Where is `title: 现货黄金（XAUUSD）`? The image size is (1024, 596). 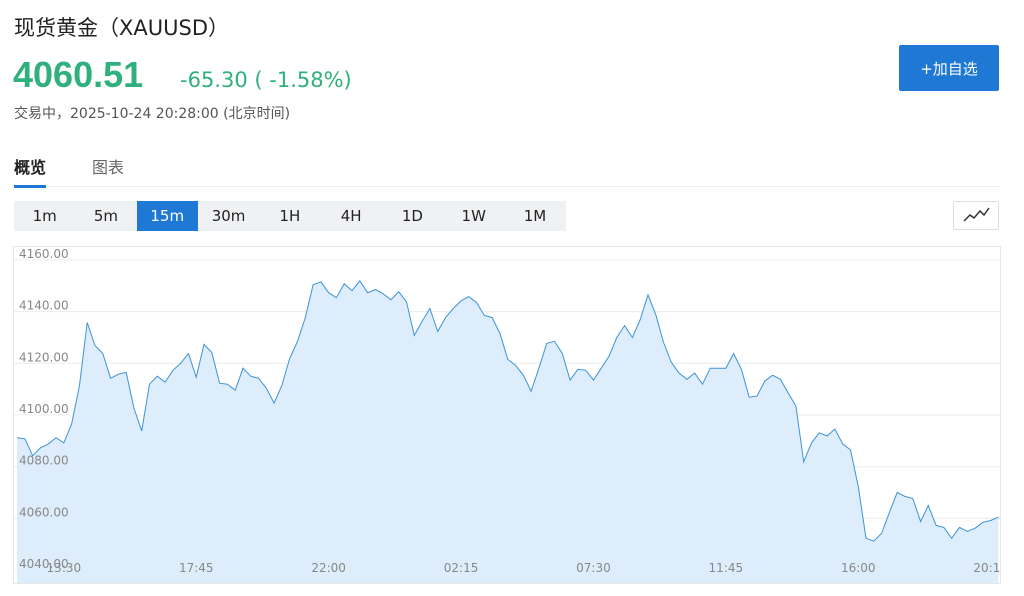 title: 现货黄金（XAUUSD） is located at coordinates (121, 28).